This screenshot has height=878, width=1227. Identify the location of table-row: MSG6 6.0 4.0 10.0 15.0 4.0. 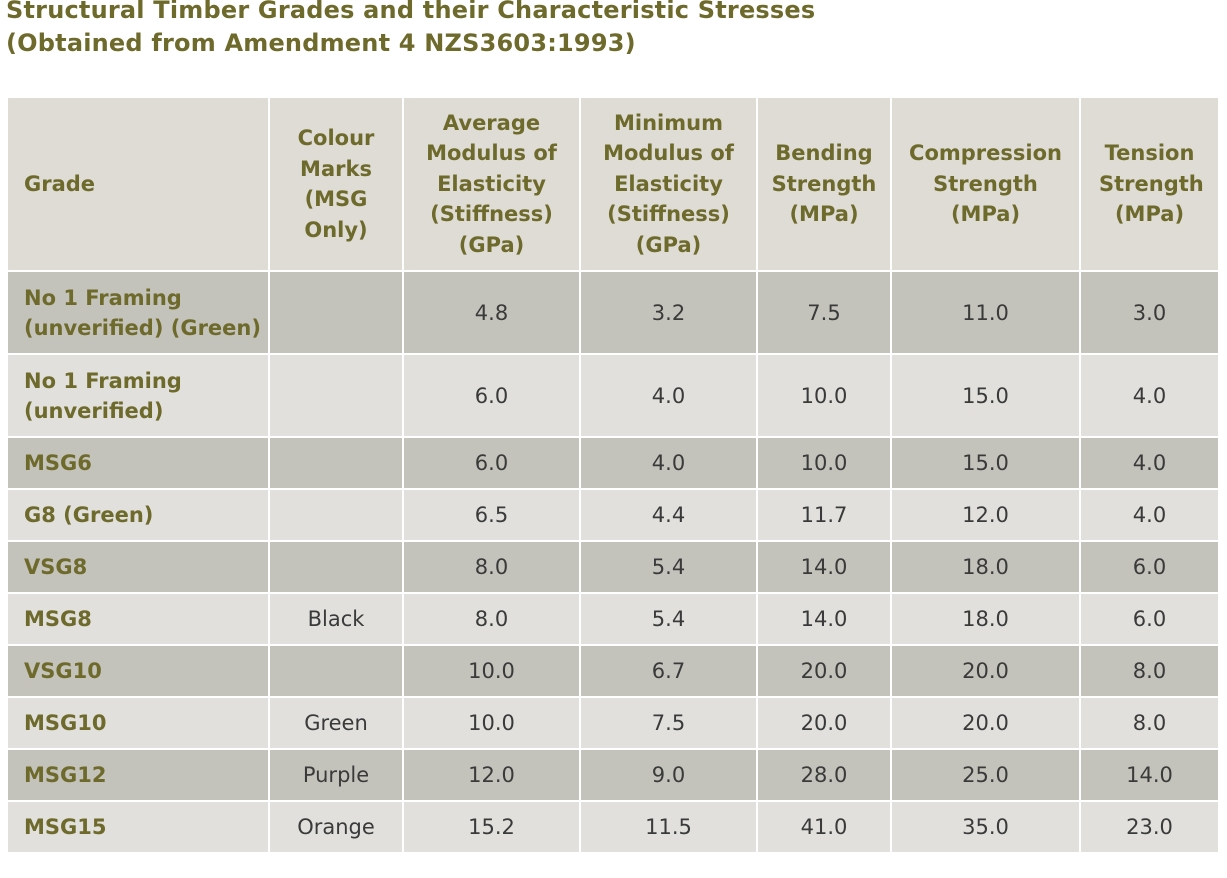
(613, 463).